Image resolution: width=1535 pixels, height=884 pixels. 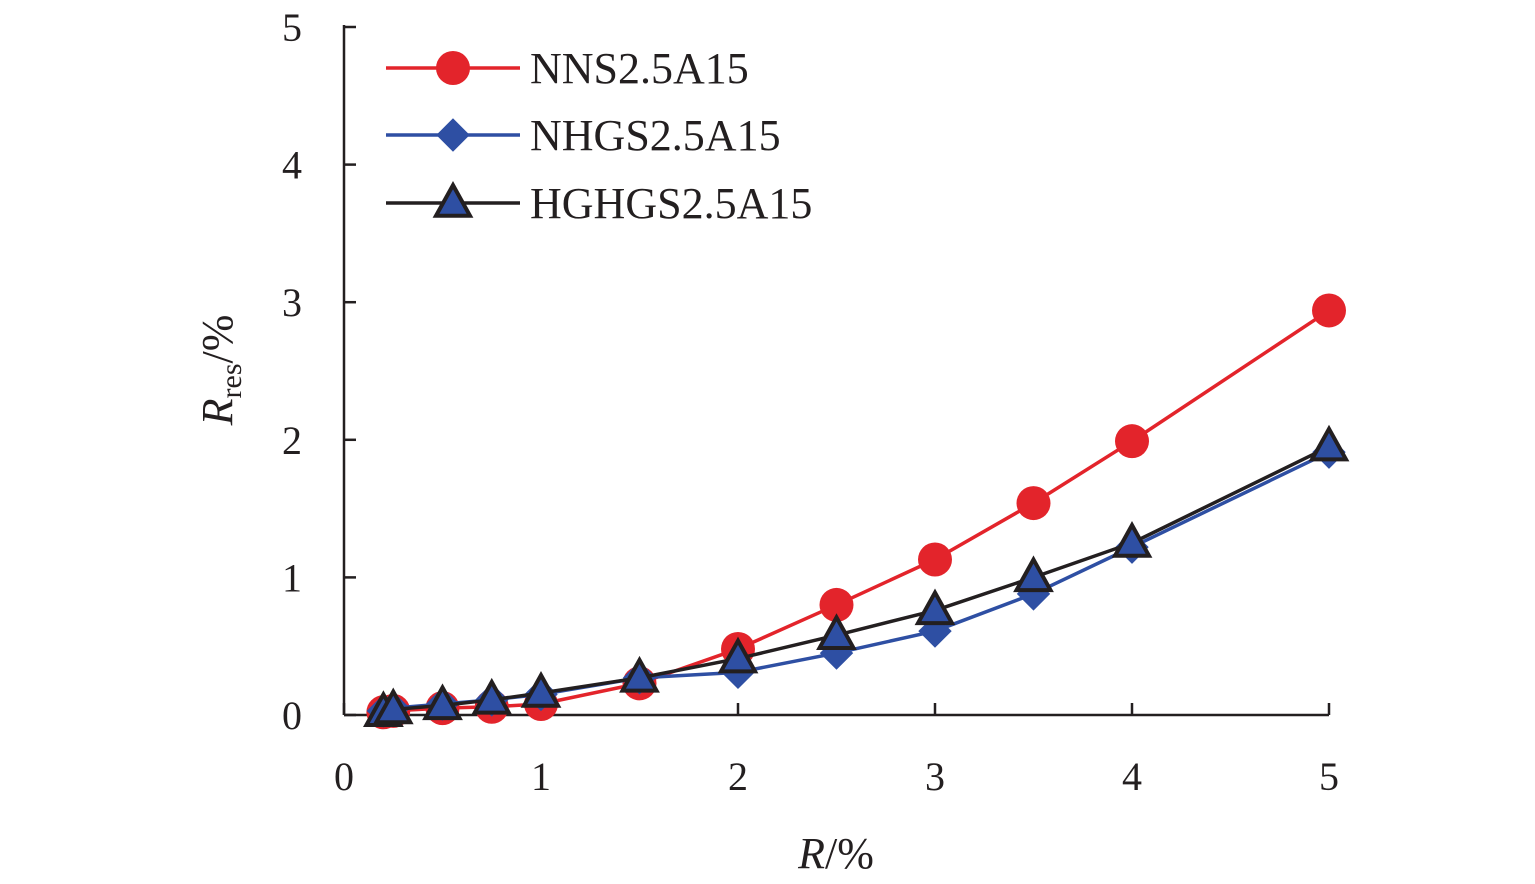 What do you see at coordinates (655, 135) in the screenshot?
I see `legend-label: NHGS2.5A15` at bounding box center [655, 135].